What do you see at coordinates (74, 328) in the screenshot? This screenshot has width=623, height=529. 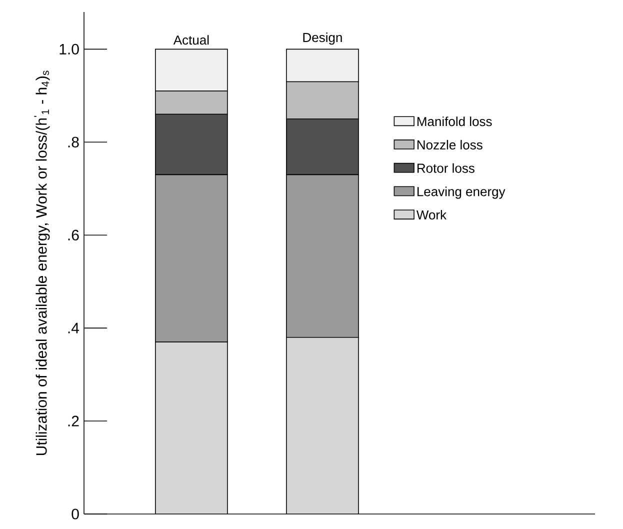 I see `y-tick-label: .4` at bounding box center [74, 328].